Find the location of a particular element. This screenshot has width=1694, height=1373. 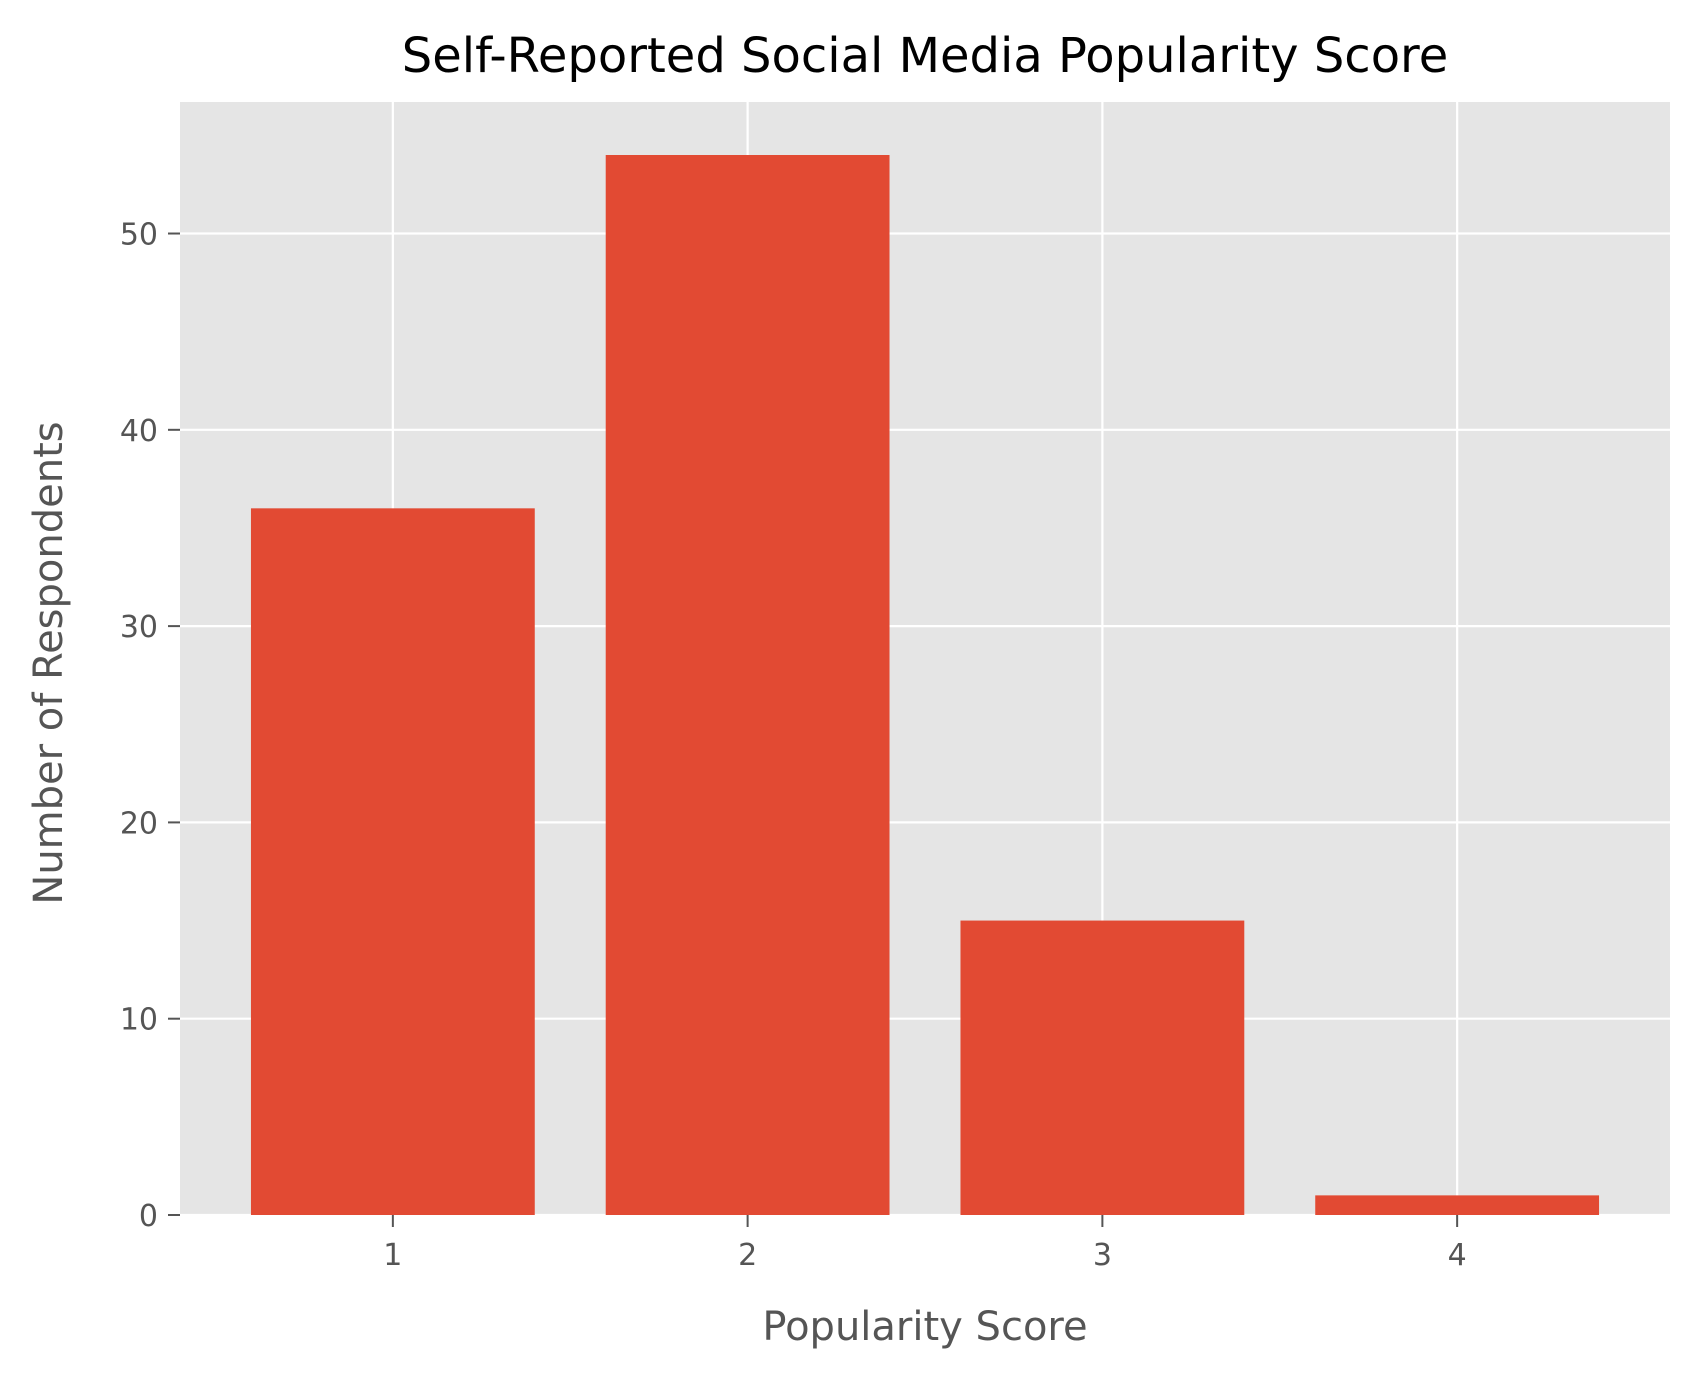

y-tick-label: 50 is located at coordinates (139, 235).